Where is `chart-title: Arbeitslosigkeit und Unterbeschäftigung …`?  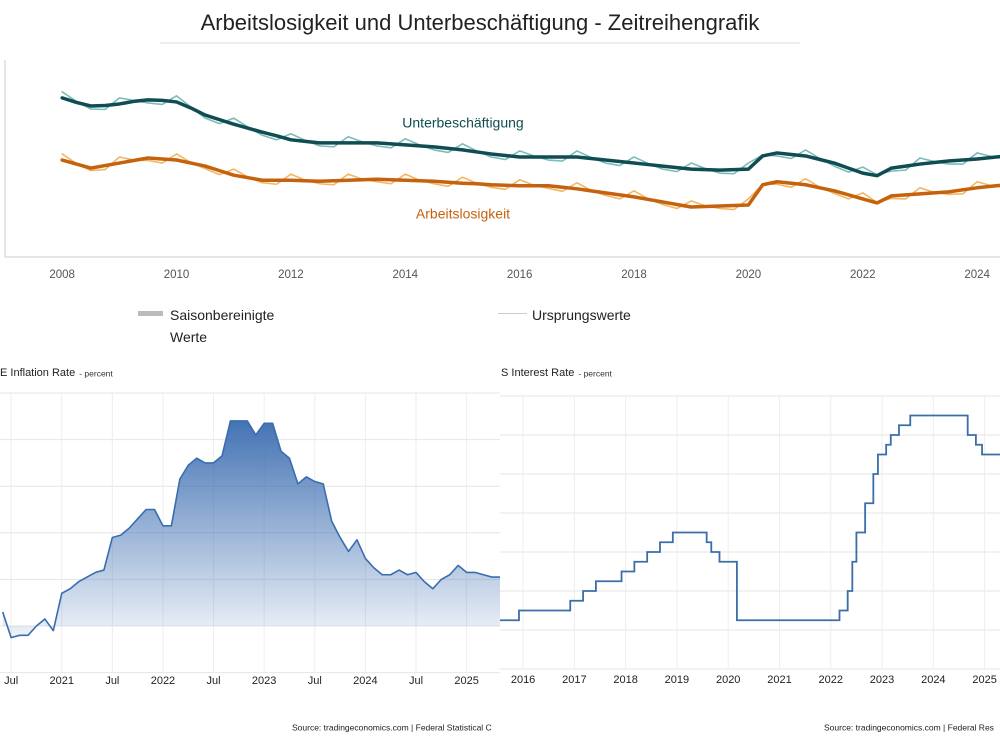
chart-title: Arbeitslosigkeit und Unterbeschäftigung … is located at coordinates (481, 22).